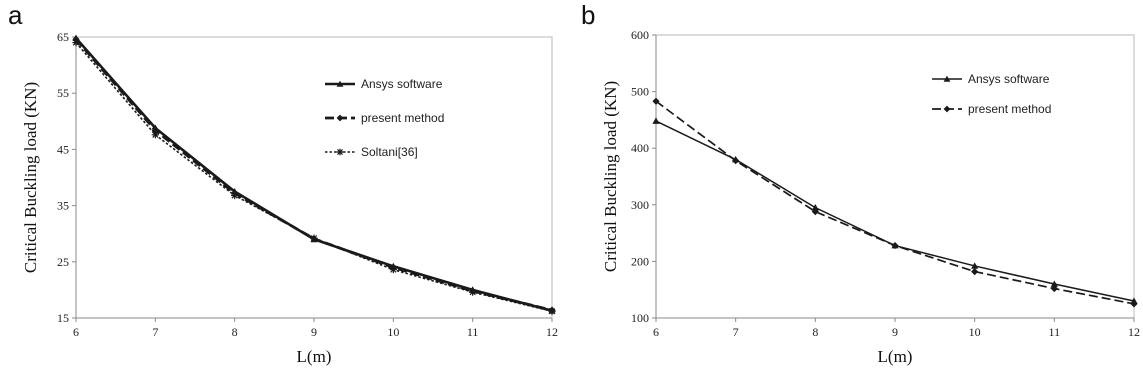 The image size is (1143, 387). I want to click on y-tick-label: 35, so click(63, 206).